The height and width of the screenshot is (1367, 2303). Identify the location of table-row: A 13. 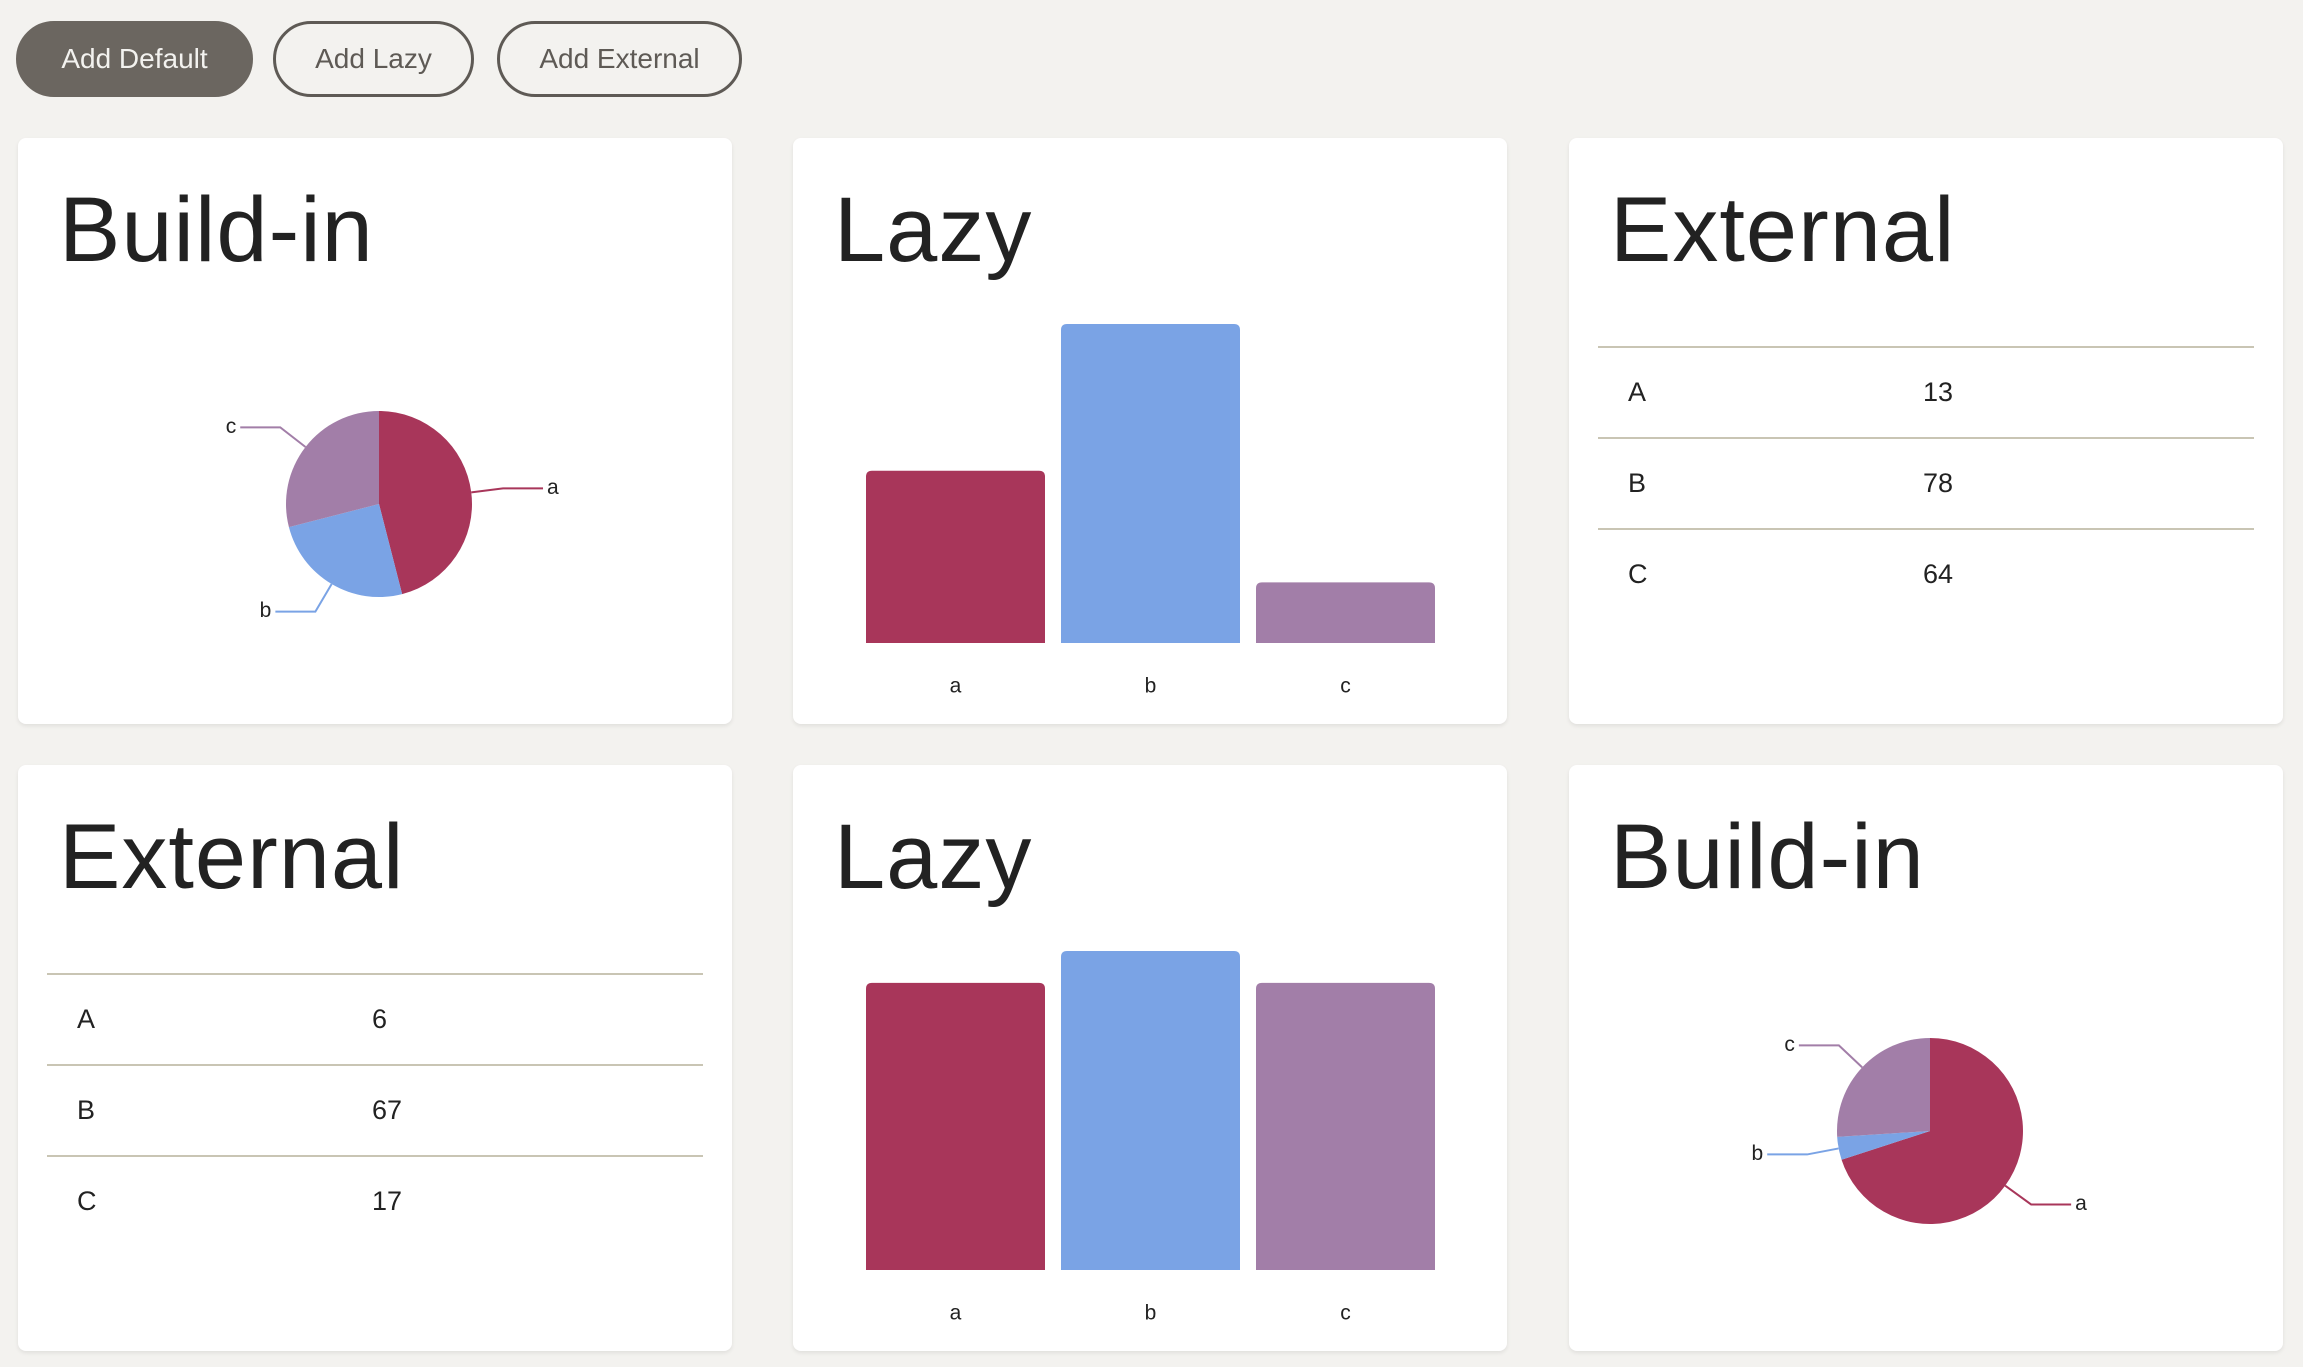
(1926, 392).